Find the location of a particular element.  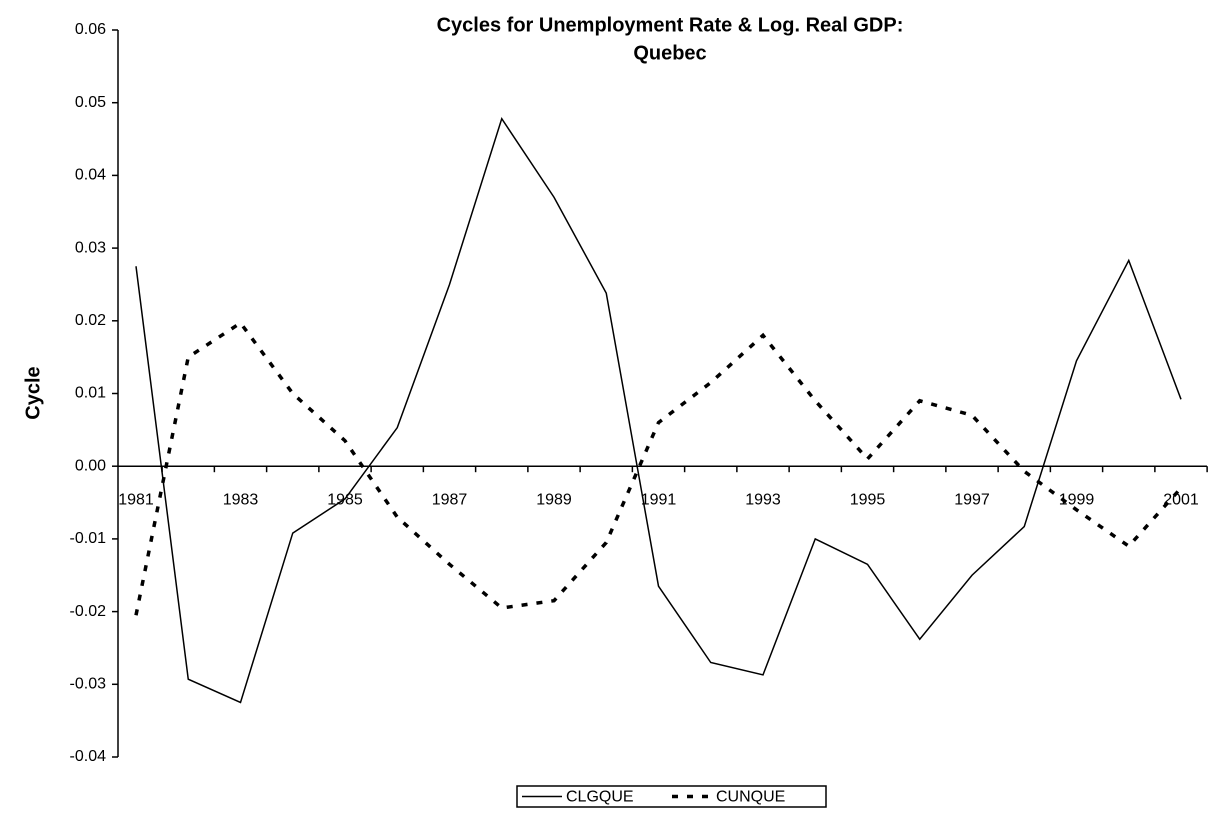

x-tick-label: 1987 is located at coordinates (450, 499).